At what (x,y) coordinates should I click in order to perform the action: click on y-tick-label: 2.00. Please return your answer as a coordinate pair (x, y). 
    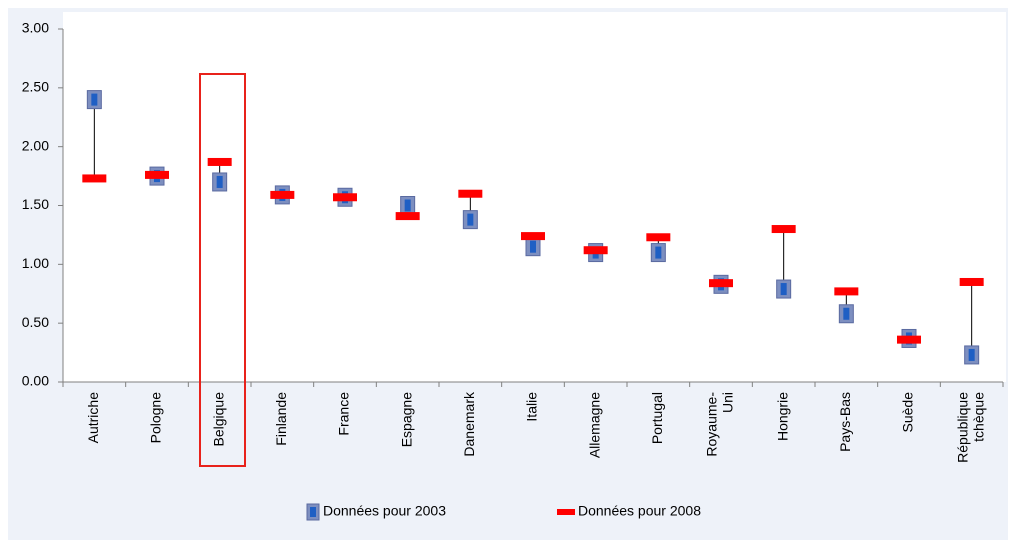
    Looking at the image, I should click on (35, 145).